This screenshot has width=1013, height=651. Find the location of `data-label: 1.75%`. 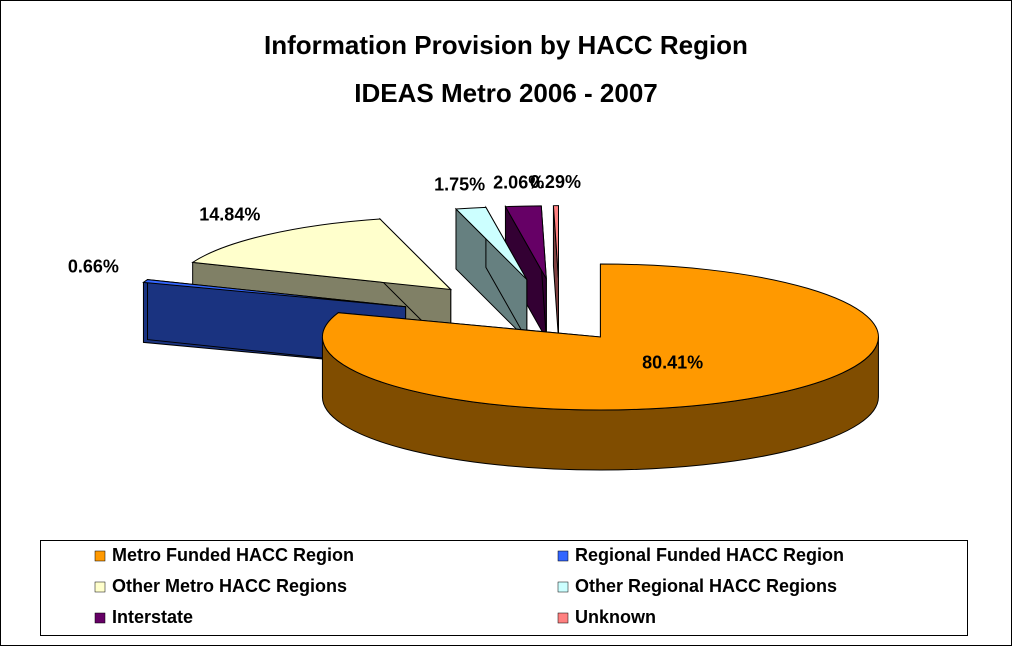

data-label: 1.75% is located at coordinates (459, 185).